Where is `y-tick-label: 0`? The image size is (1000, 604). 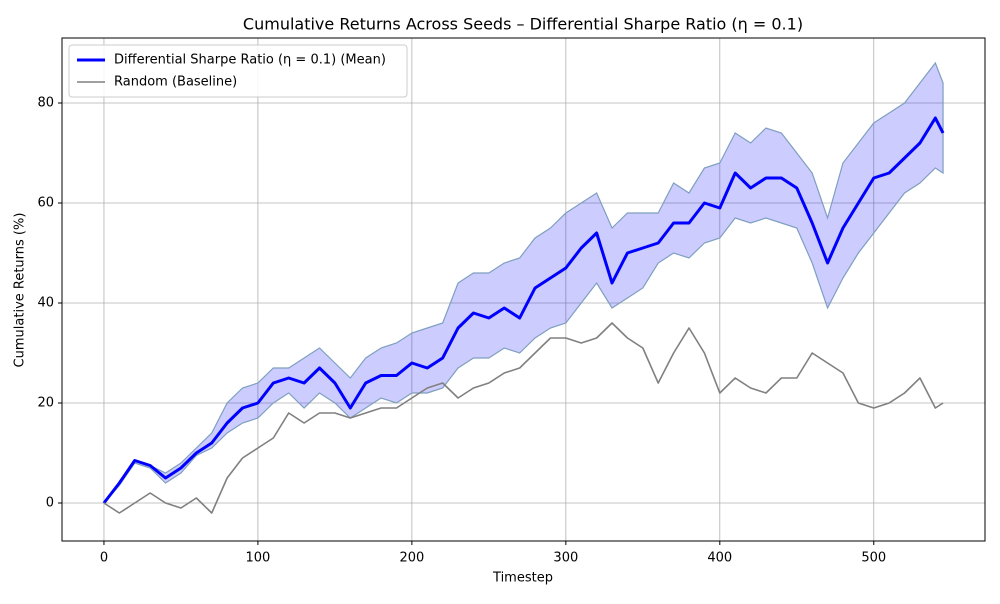
y-tick-label: 0 is located at coordinates (50, 503).